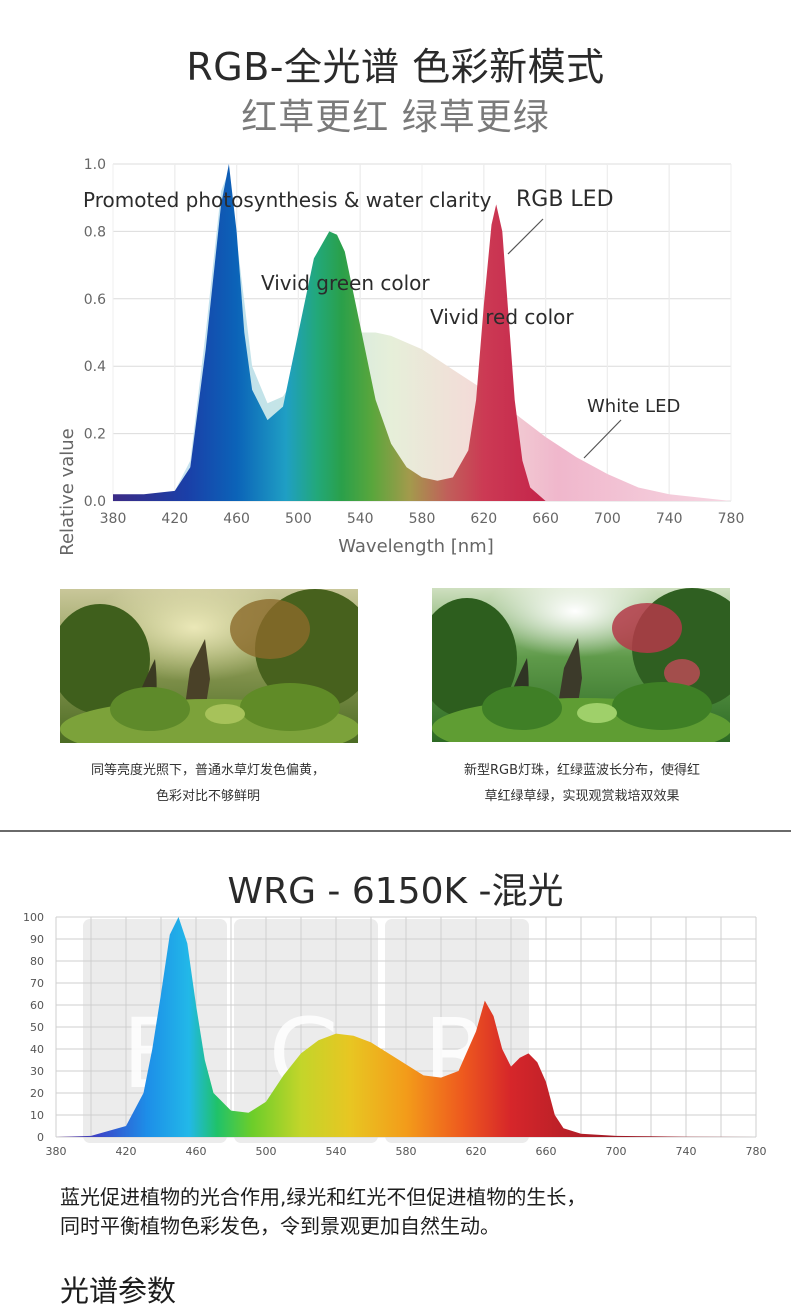 This screenshot has width=791, height=1316. I want to click on caption-normal-line2: 色彩对比不够鲜明, so click(207, 796).